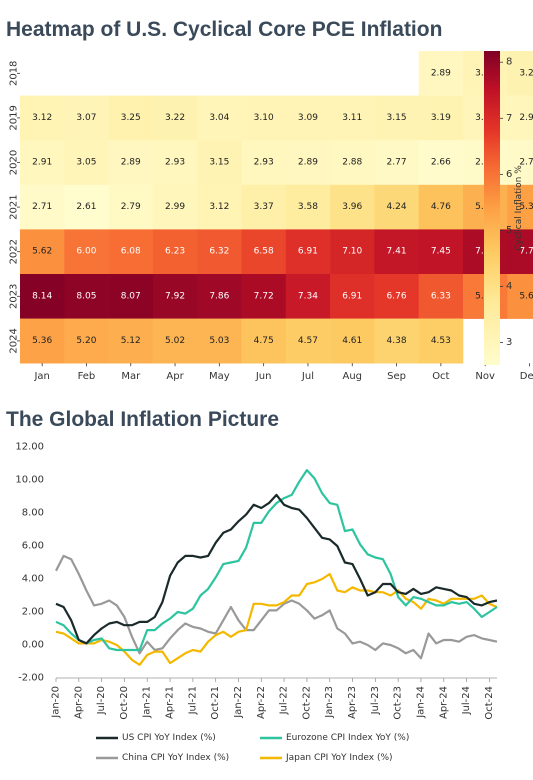 This screenshot has height=780, width=533. Describe the element at coordinates (143, 419) in the screenshot. I see `line-chart-title: The Global Inflation Picture` at that location.